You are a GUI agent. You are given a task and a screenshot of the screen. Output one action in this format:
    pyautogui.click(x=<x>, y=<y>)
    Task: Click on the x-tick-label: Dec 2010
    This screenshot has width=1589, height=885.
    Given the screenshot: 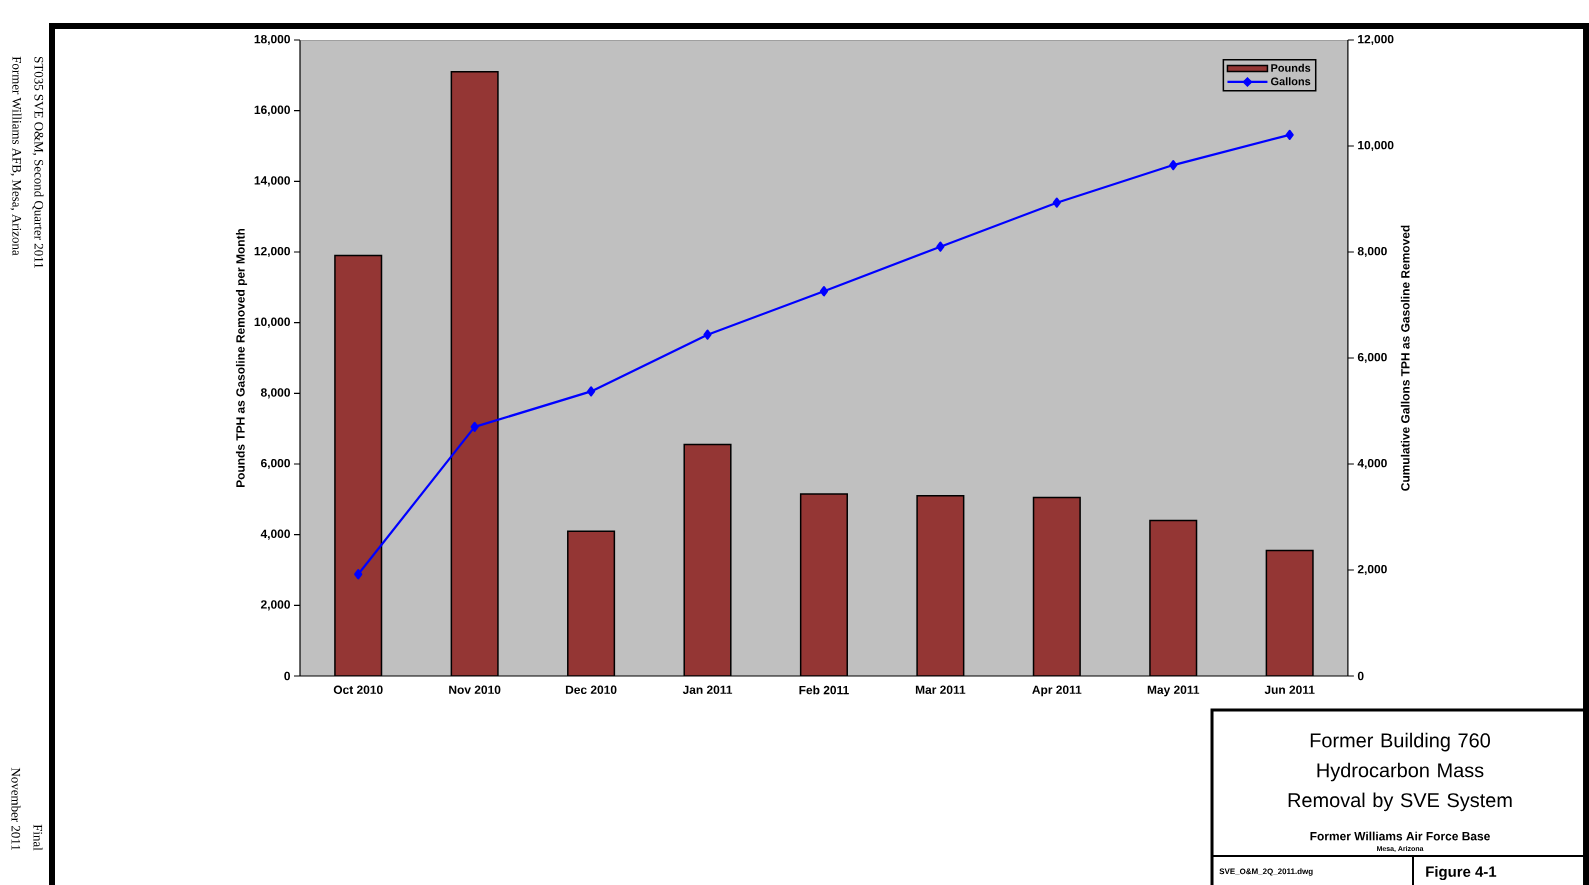 What is the action you would take?
    pyautogui.click(x=591, y=689)
    